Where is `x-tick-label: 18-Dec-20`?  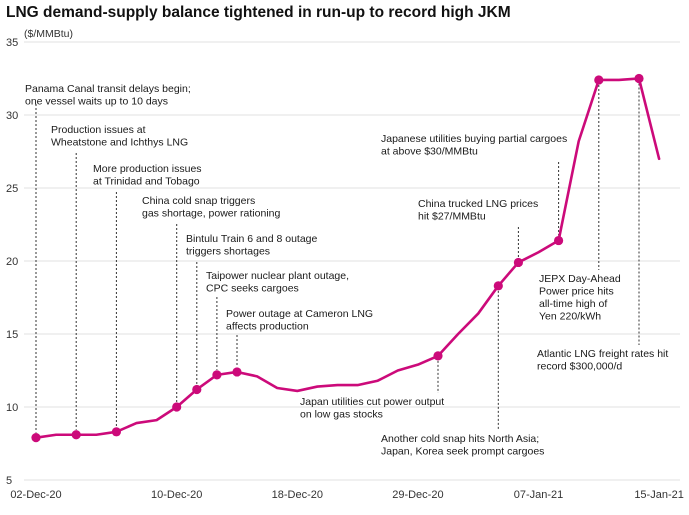
x-tick-label: 18-Dec-20 is located at coordinates (297, 495).